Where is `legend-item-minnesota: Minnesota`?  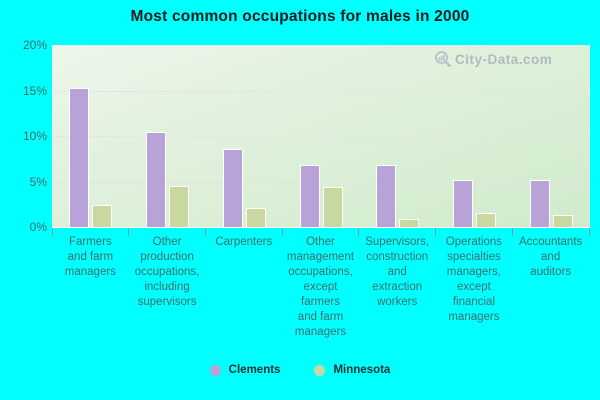 legend-item-minnesota: Minnesota is located at coordinates (352, 370).